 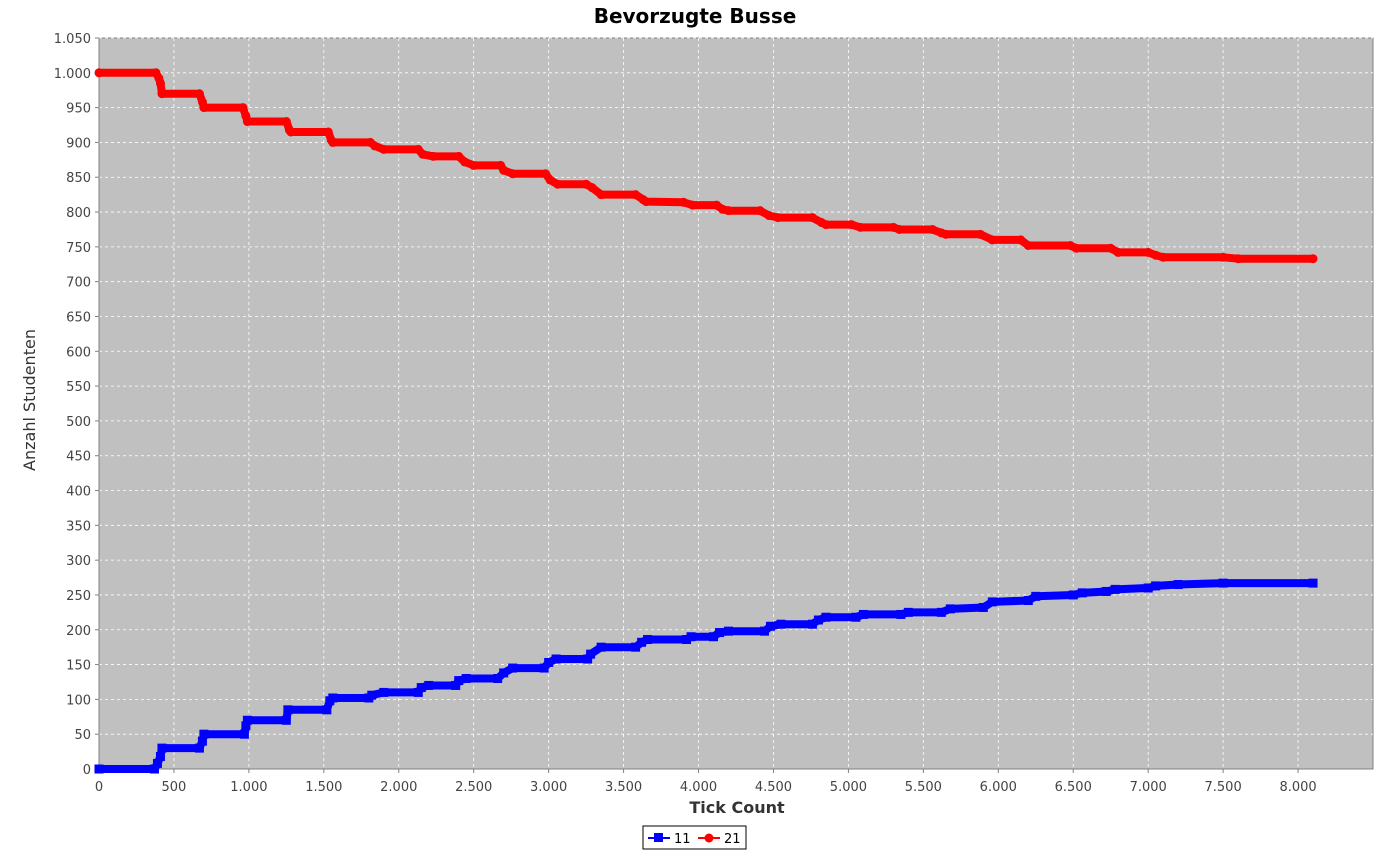 I want to click on x-tick-label: 5.500, so click(x=923, y=787).